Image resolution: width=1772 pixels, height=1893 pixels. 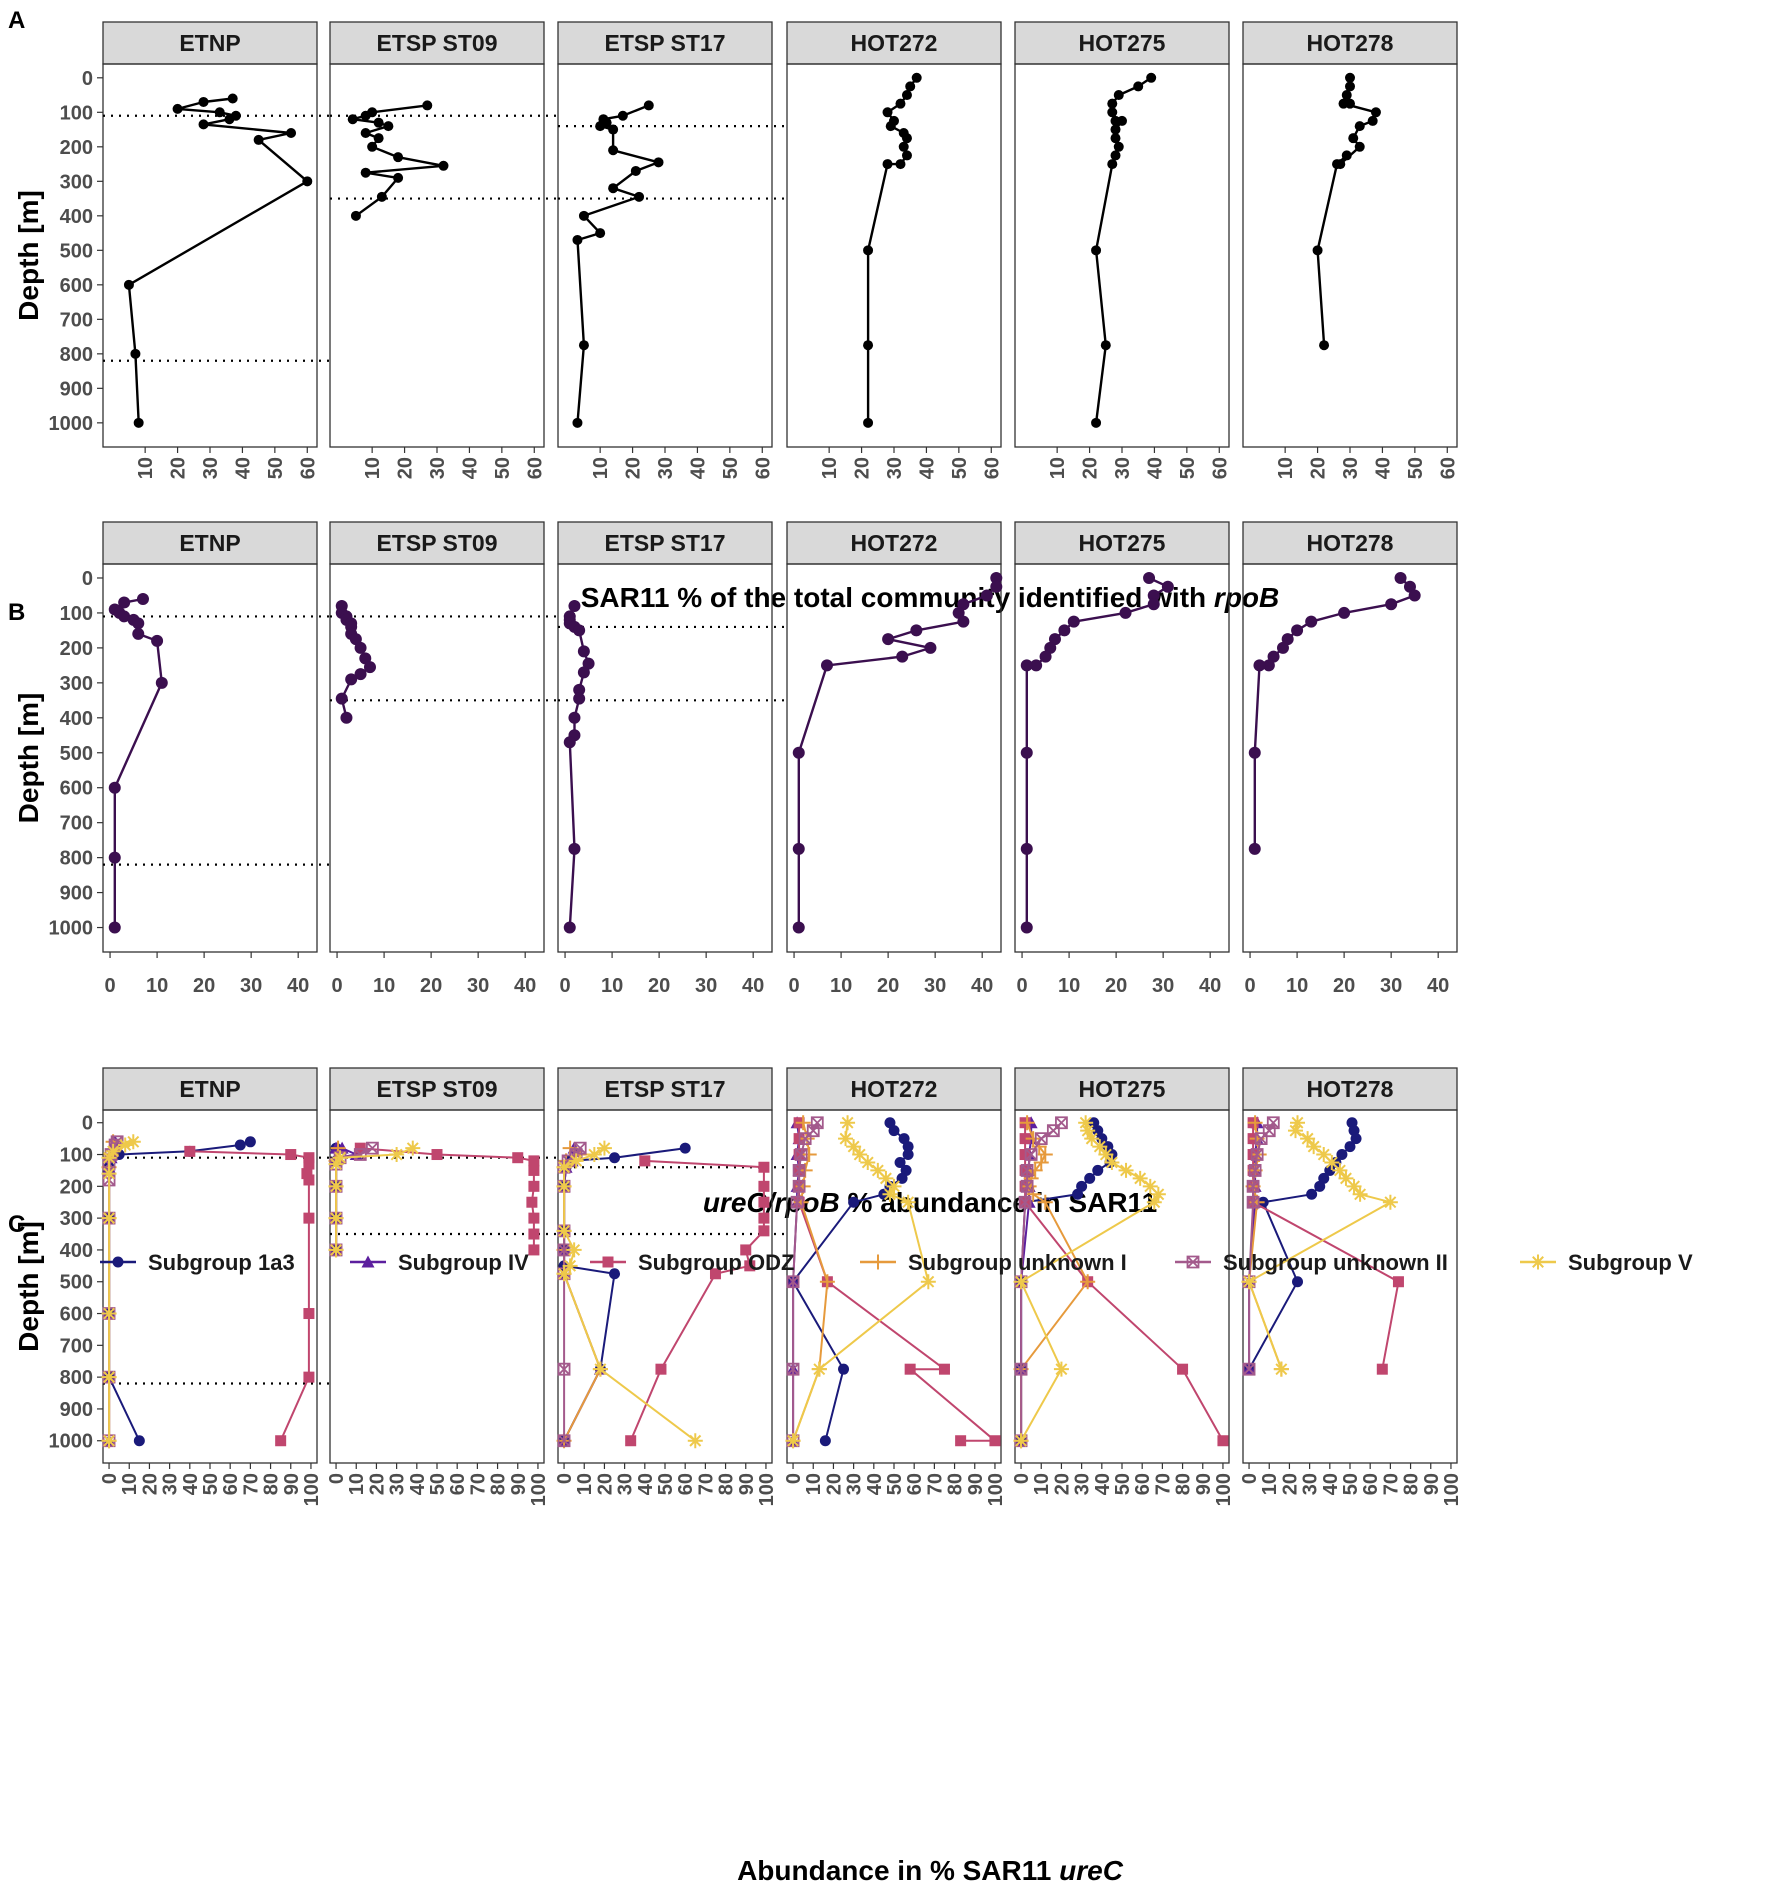 What do you see at coordinates (697, 1301) in the screenshot?
I see `series-subgroup-odz` at bounding box center [697, 1301].